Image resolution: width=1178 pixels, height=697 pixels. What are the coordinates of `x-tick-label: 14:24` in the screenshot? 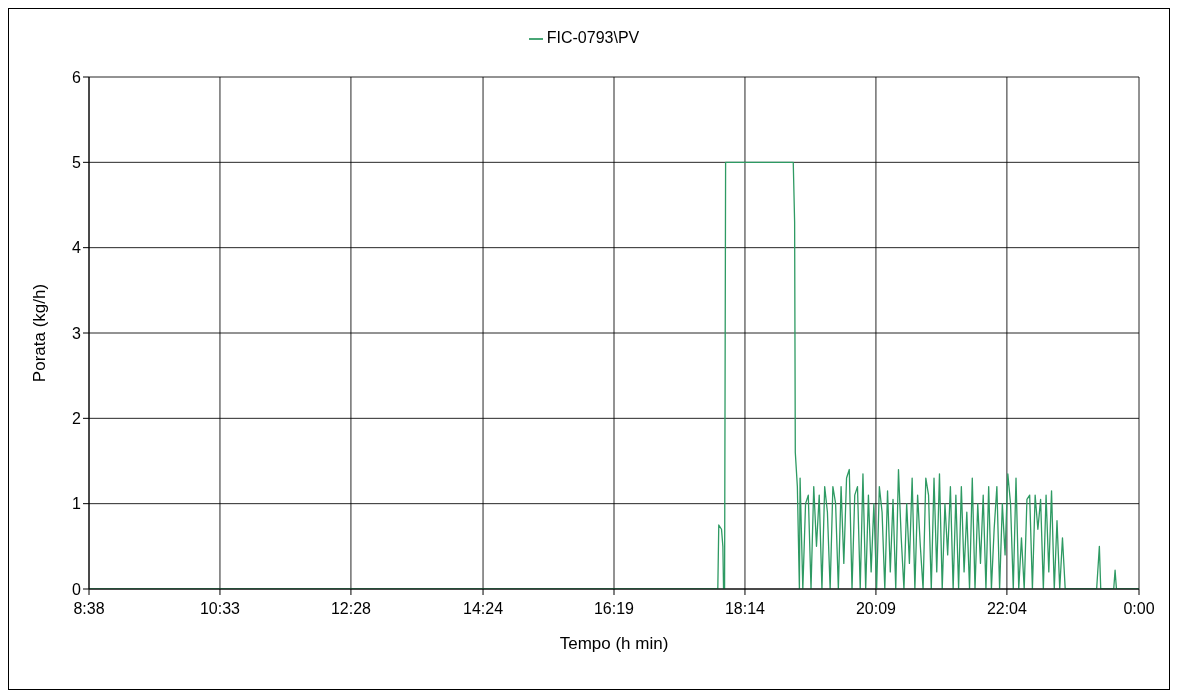 It's located at (483, 609).